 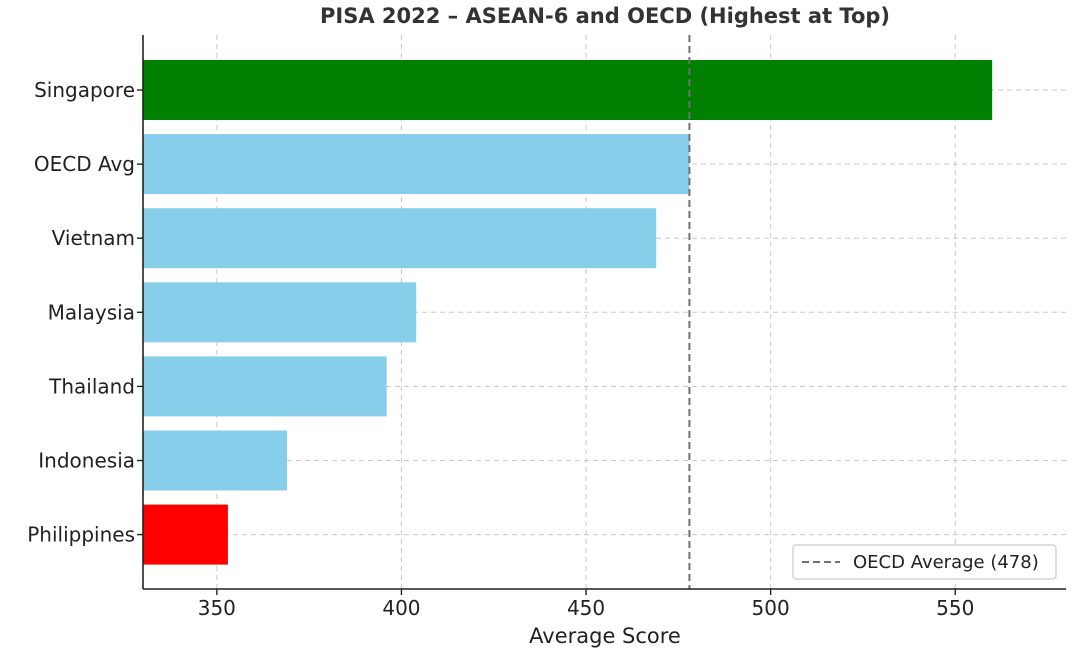 What do you see at coordinates (605, 636) in the screenshot?
I see `x-axis-label: Average Score` at bounding box center [605, 636].